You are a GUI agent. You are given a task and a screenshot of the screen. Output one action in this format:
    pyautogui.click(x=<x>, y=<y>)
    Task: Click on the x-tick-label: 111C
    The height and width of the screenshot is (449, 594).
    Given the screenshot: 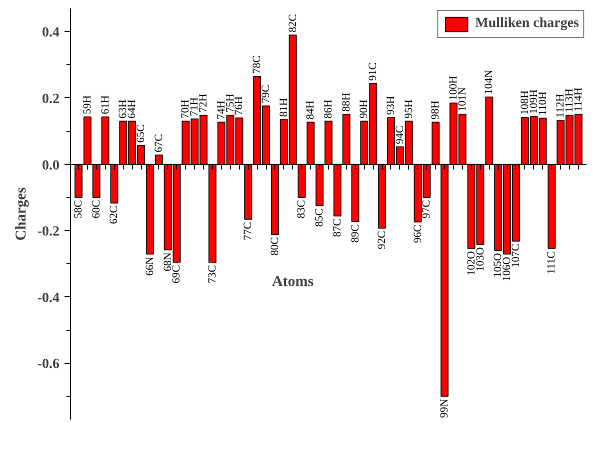 What is the action you would take?
    pyautogui.click(x=552, y=262)
    